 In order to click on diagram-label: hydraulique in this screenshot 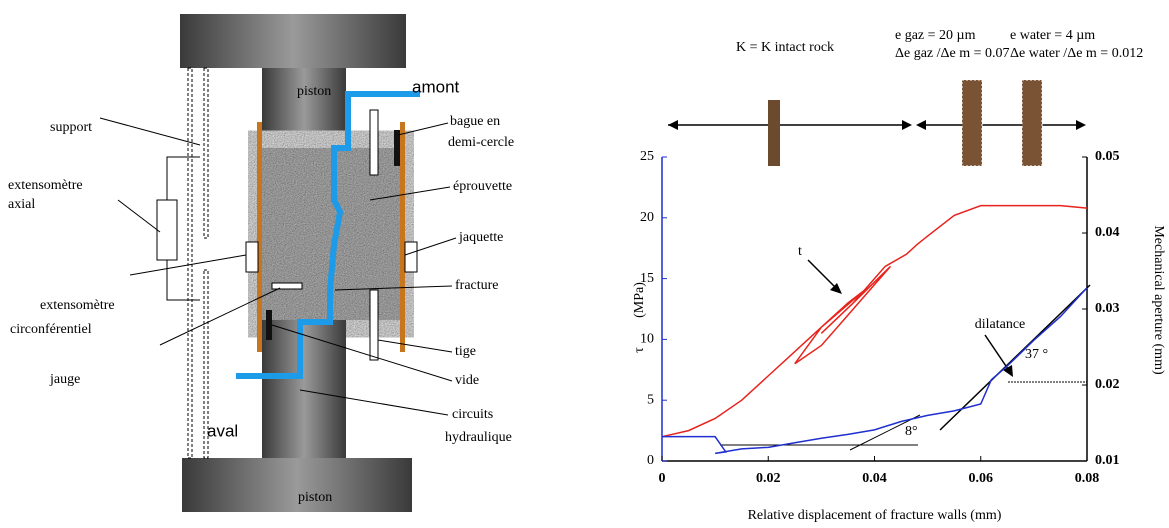, I will do `click(478, 437)`.